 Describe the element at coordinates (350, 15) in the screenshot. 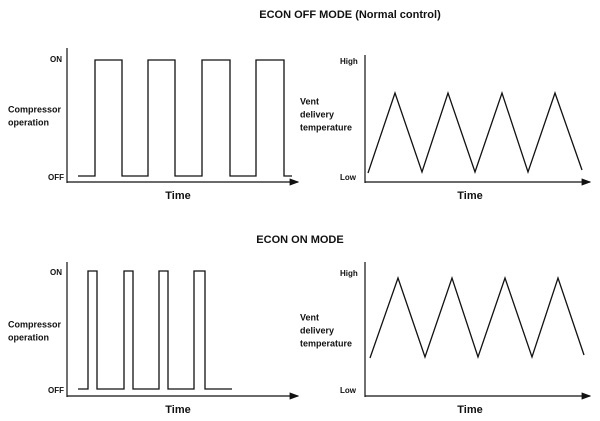

I see `section-title: ECON OFF MODE (Normal control)` at that location.